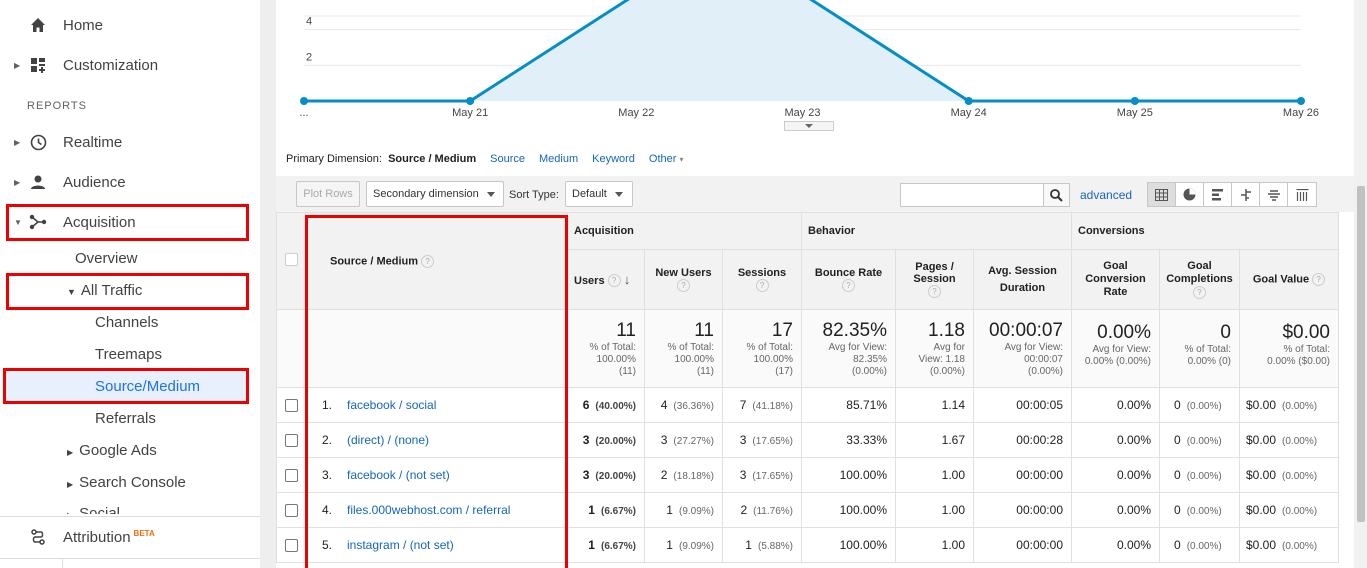  I want to click on source-medium-link: facebook / social, so click(392, 405).